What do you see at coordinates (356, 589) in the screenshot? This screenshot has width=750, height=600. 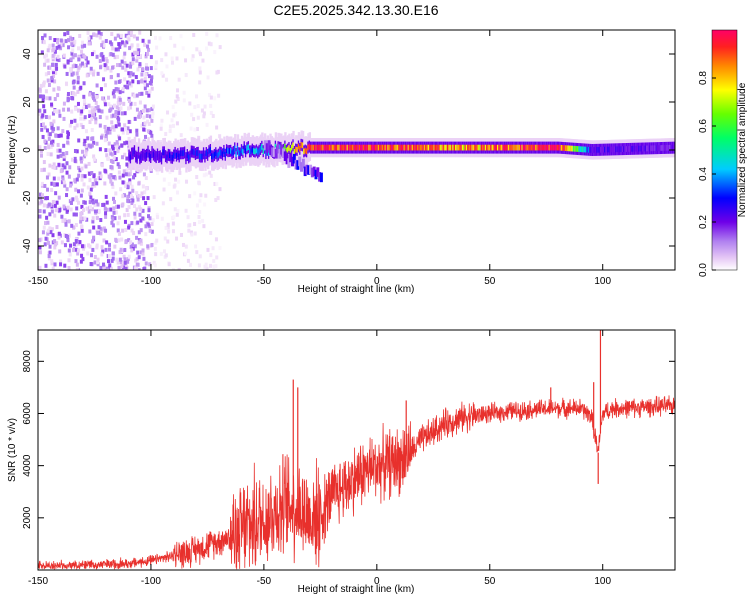 I see `snr-xlabel: Height of straight line (km)` at bounding box center [356, 589].